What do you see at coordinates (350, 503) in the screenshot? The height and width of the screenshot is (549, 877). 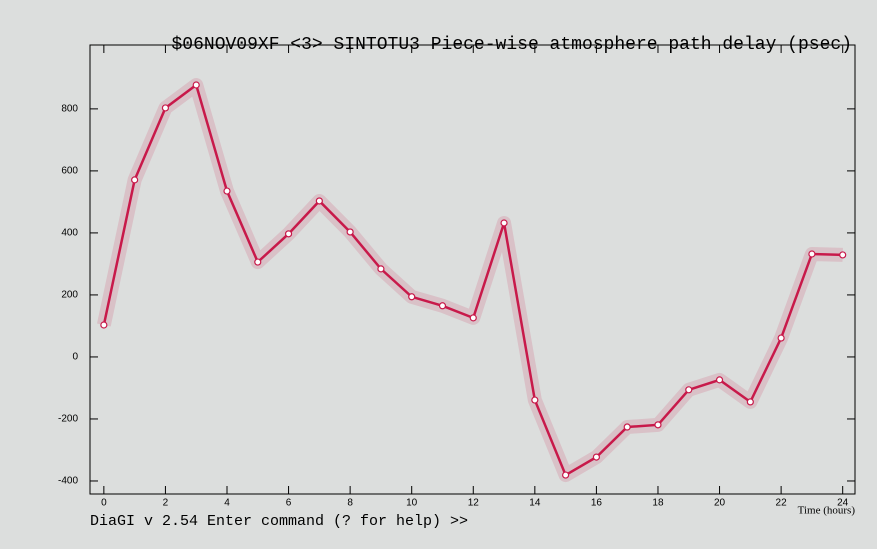 I see `x-tick-label: 8` at bounding box center [350, 503].